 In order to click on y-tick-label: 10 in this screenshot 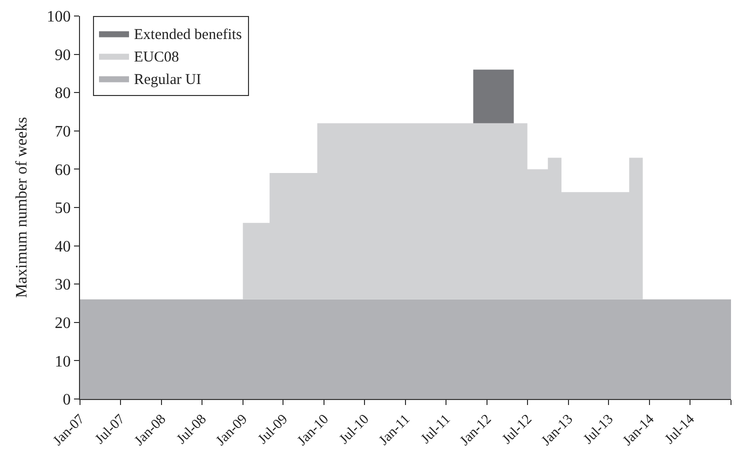, I will do `click(62, 361)`.